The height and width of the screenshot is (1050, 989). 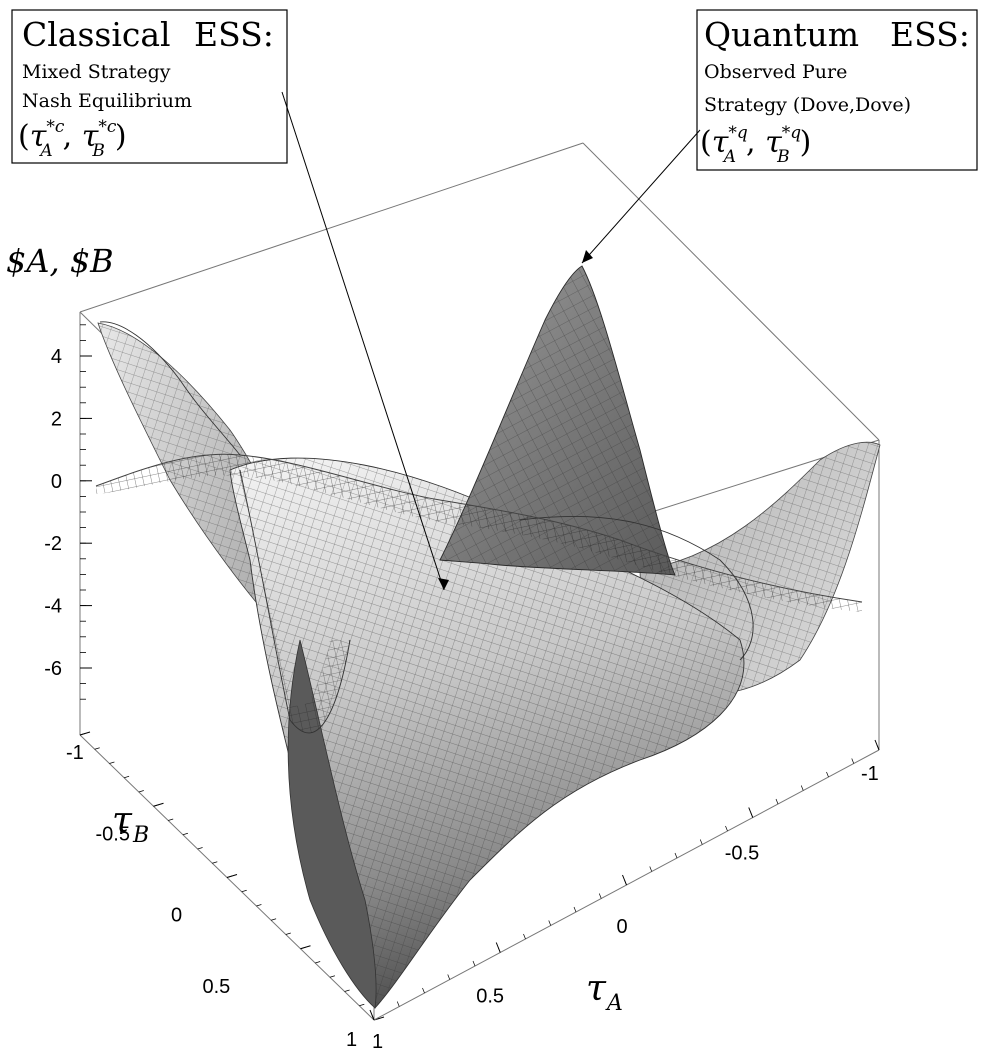 I want to click on tauA-axis-title: τ A, so click(x=604, y=992).